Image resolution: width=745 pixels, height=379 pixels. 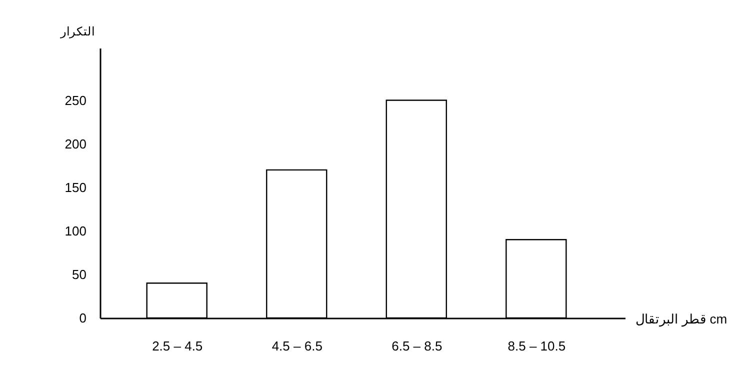 What do you see at coordinates (682, 320) in the screenshot?
I see `x-axis-title: قطر البرتقال cm` at bounding box center [682, 320].